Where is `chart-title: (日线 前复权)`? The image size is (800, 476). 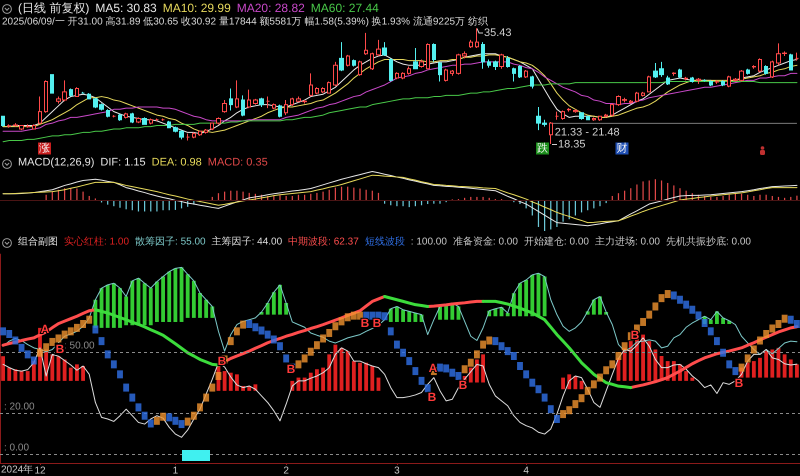 chart-title: (日线 前复权) is located at coordinates (54, 8).